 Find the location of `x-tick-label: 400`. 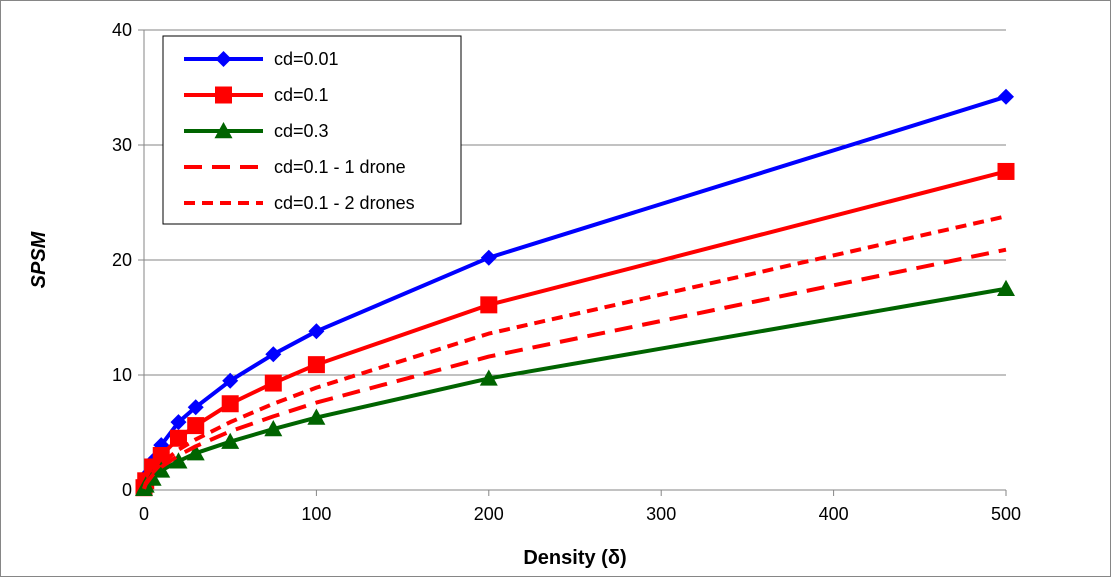

x-tick-label: 400 is located at coordinates (834, 514).